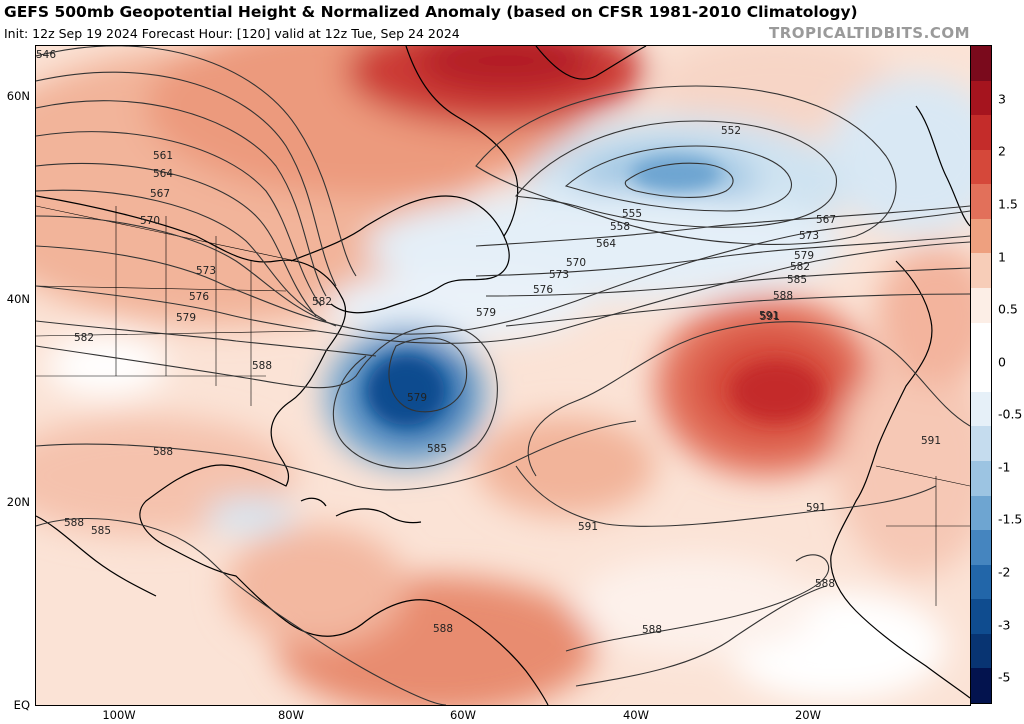 This screenshot has width=1024, height=724. Describe the element at coordinates (808, 715) in the screenshot. I see `lon-label-20w: 20W` at that location.